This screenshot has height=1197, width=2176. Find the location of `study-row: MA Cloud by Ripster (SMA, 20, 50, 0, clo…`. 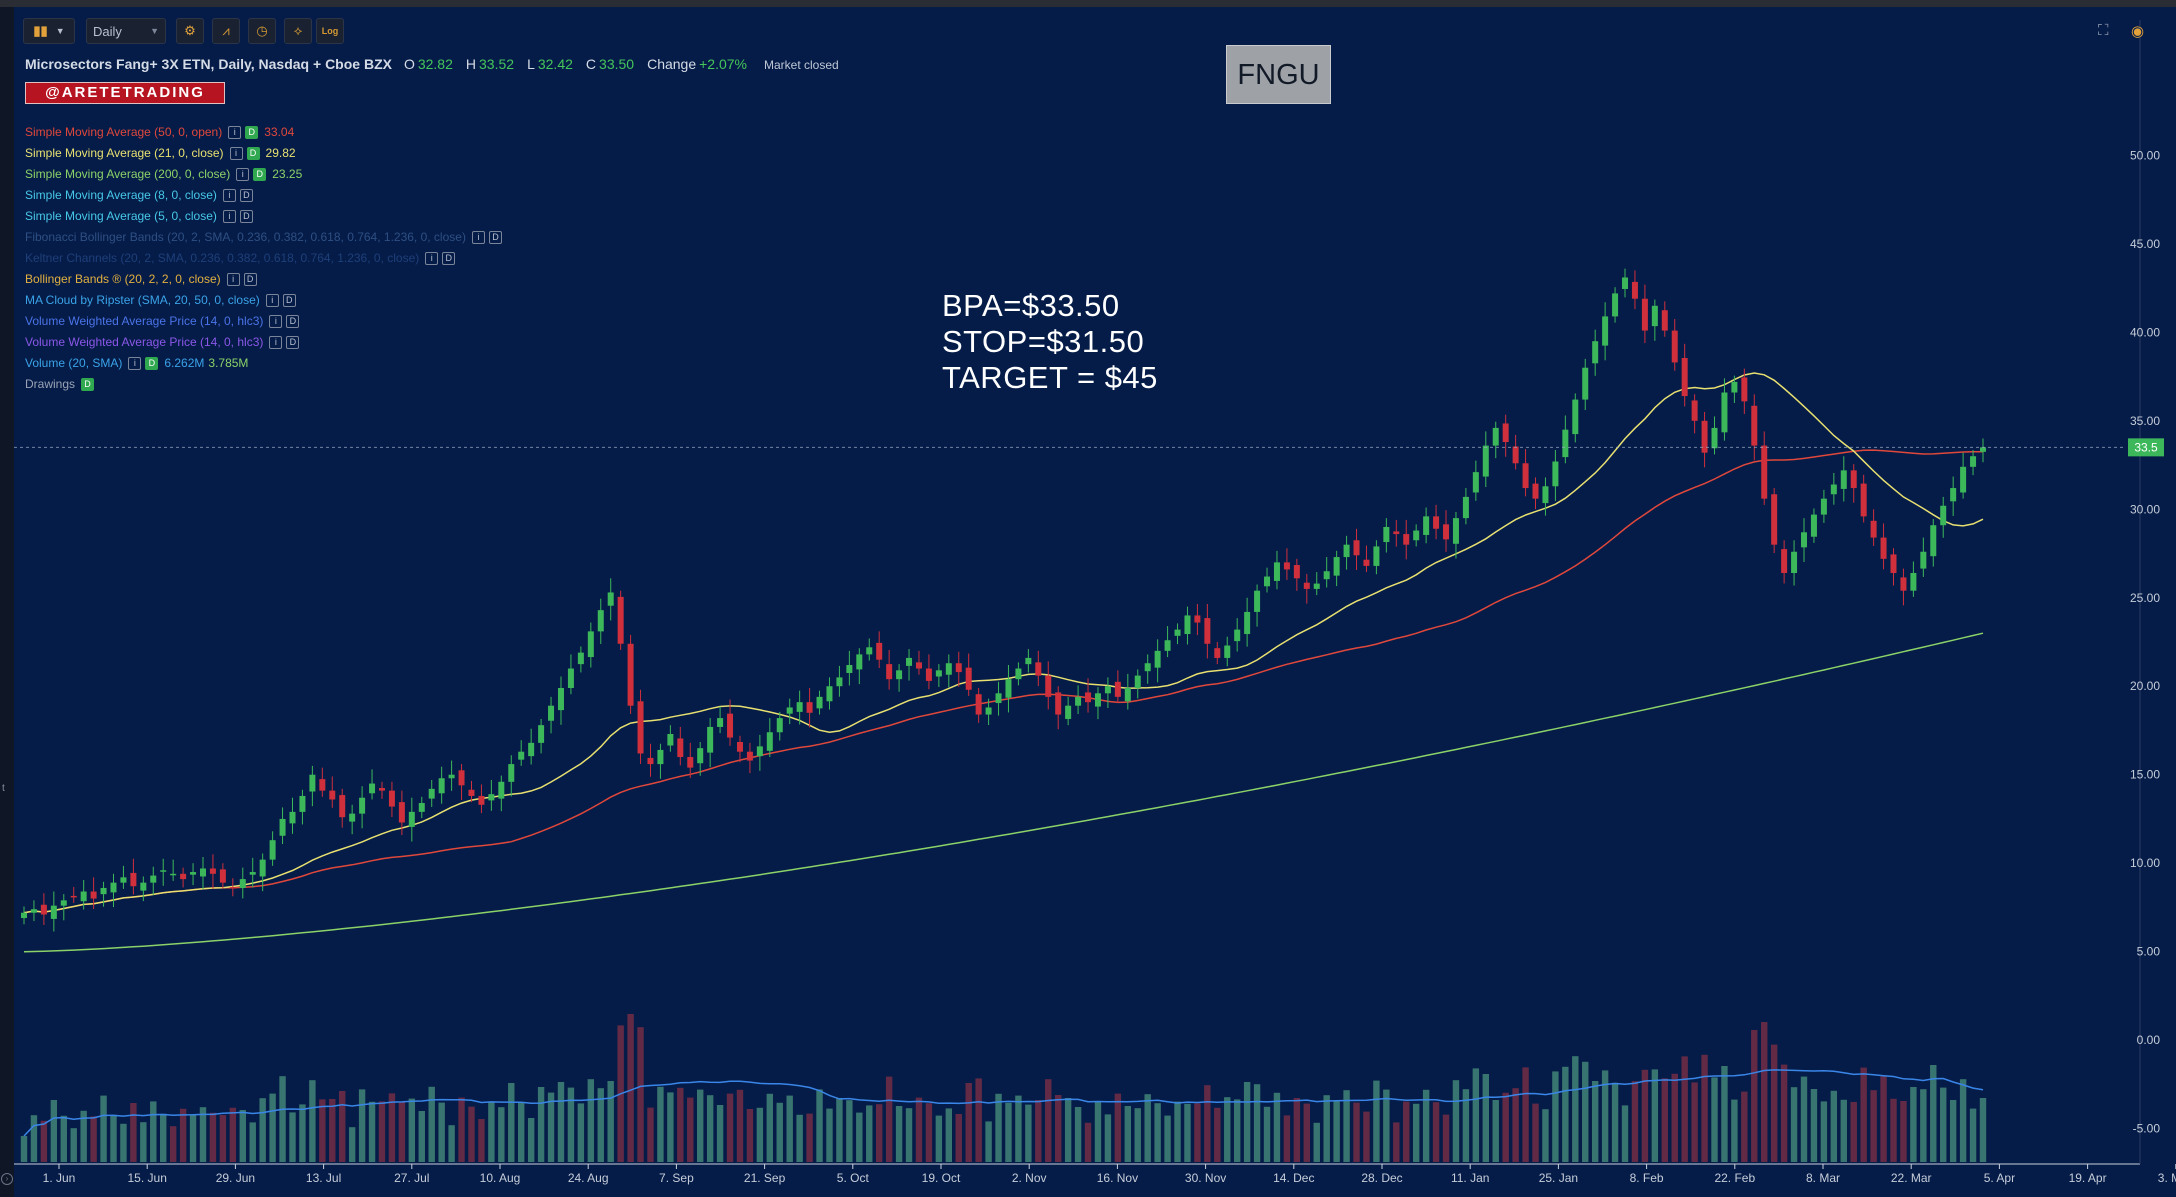

study-row: MA Cloud by Ripster (SMA, 20, 50, 0, clo… is located at coordinates (160, 300).